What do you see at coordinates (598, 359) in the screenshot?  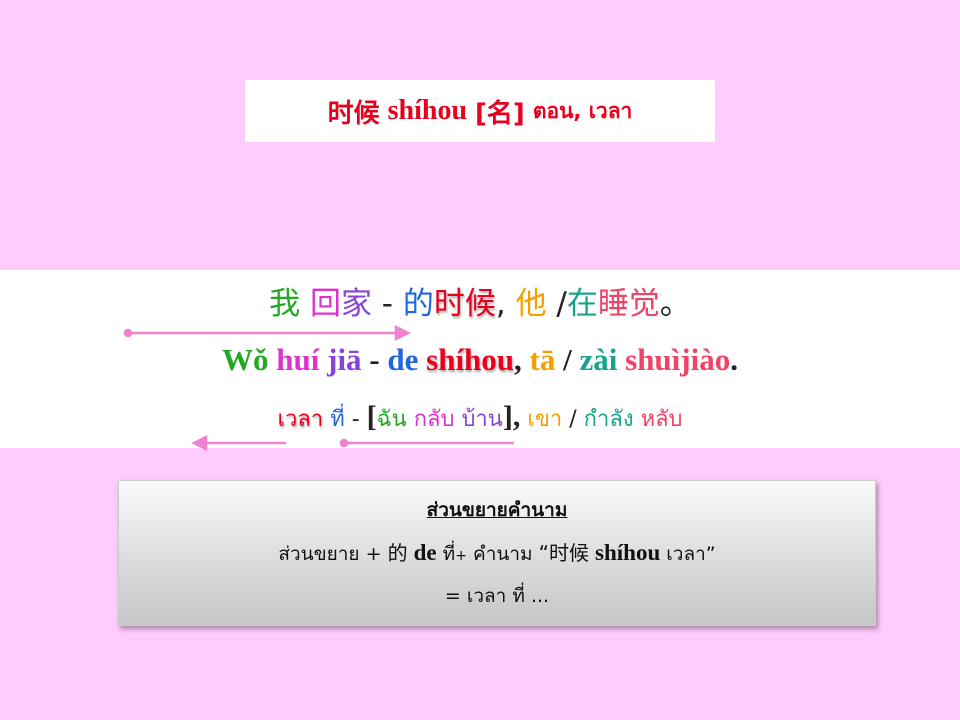 I see `pinyin-segment: zài` at bounding box center [598, 359].